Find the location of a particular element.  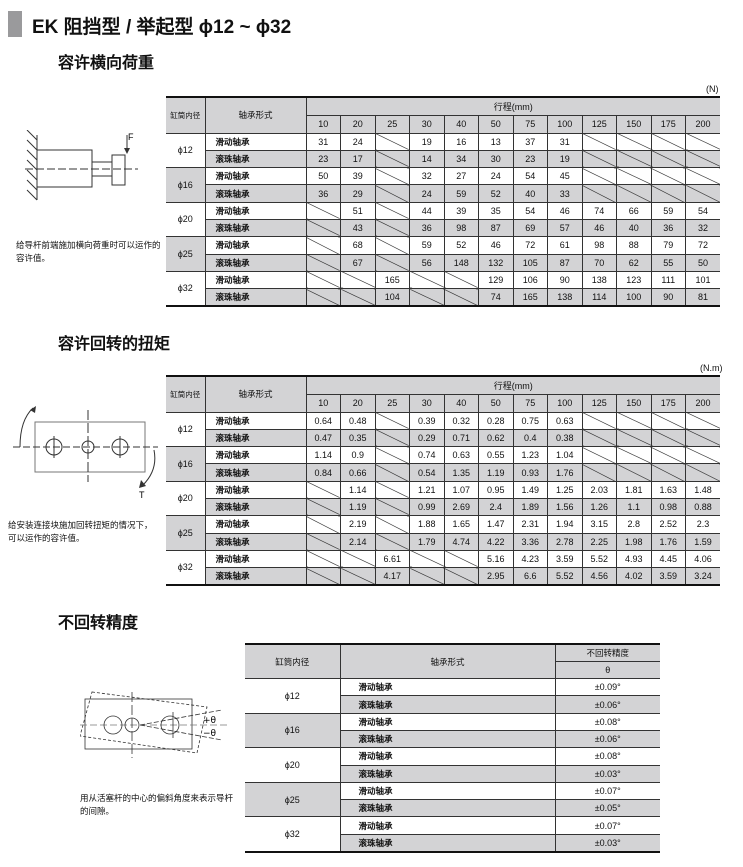

value-cell: 29 is located at coordinates (358, 193).